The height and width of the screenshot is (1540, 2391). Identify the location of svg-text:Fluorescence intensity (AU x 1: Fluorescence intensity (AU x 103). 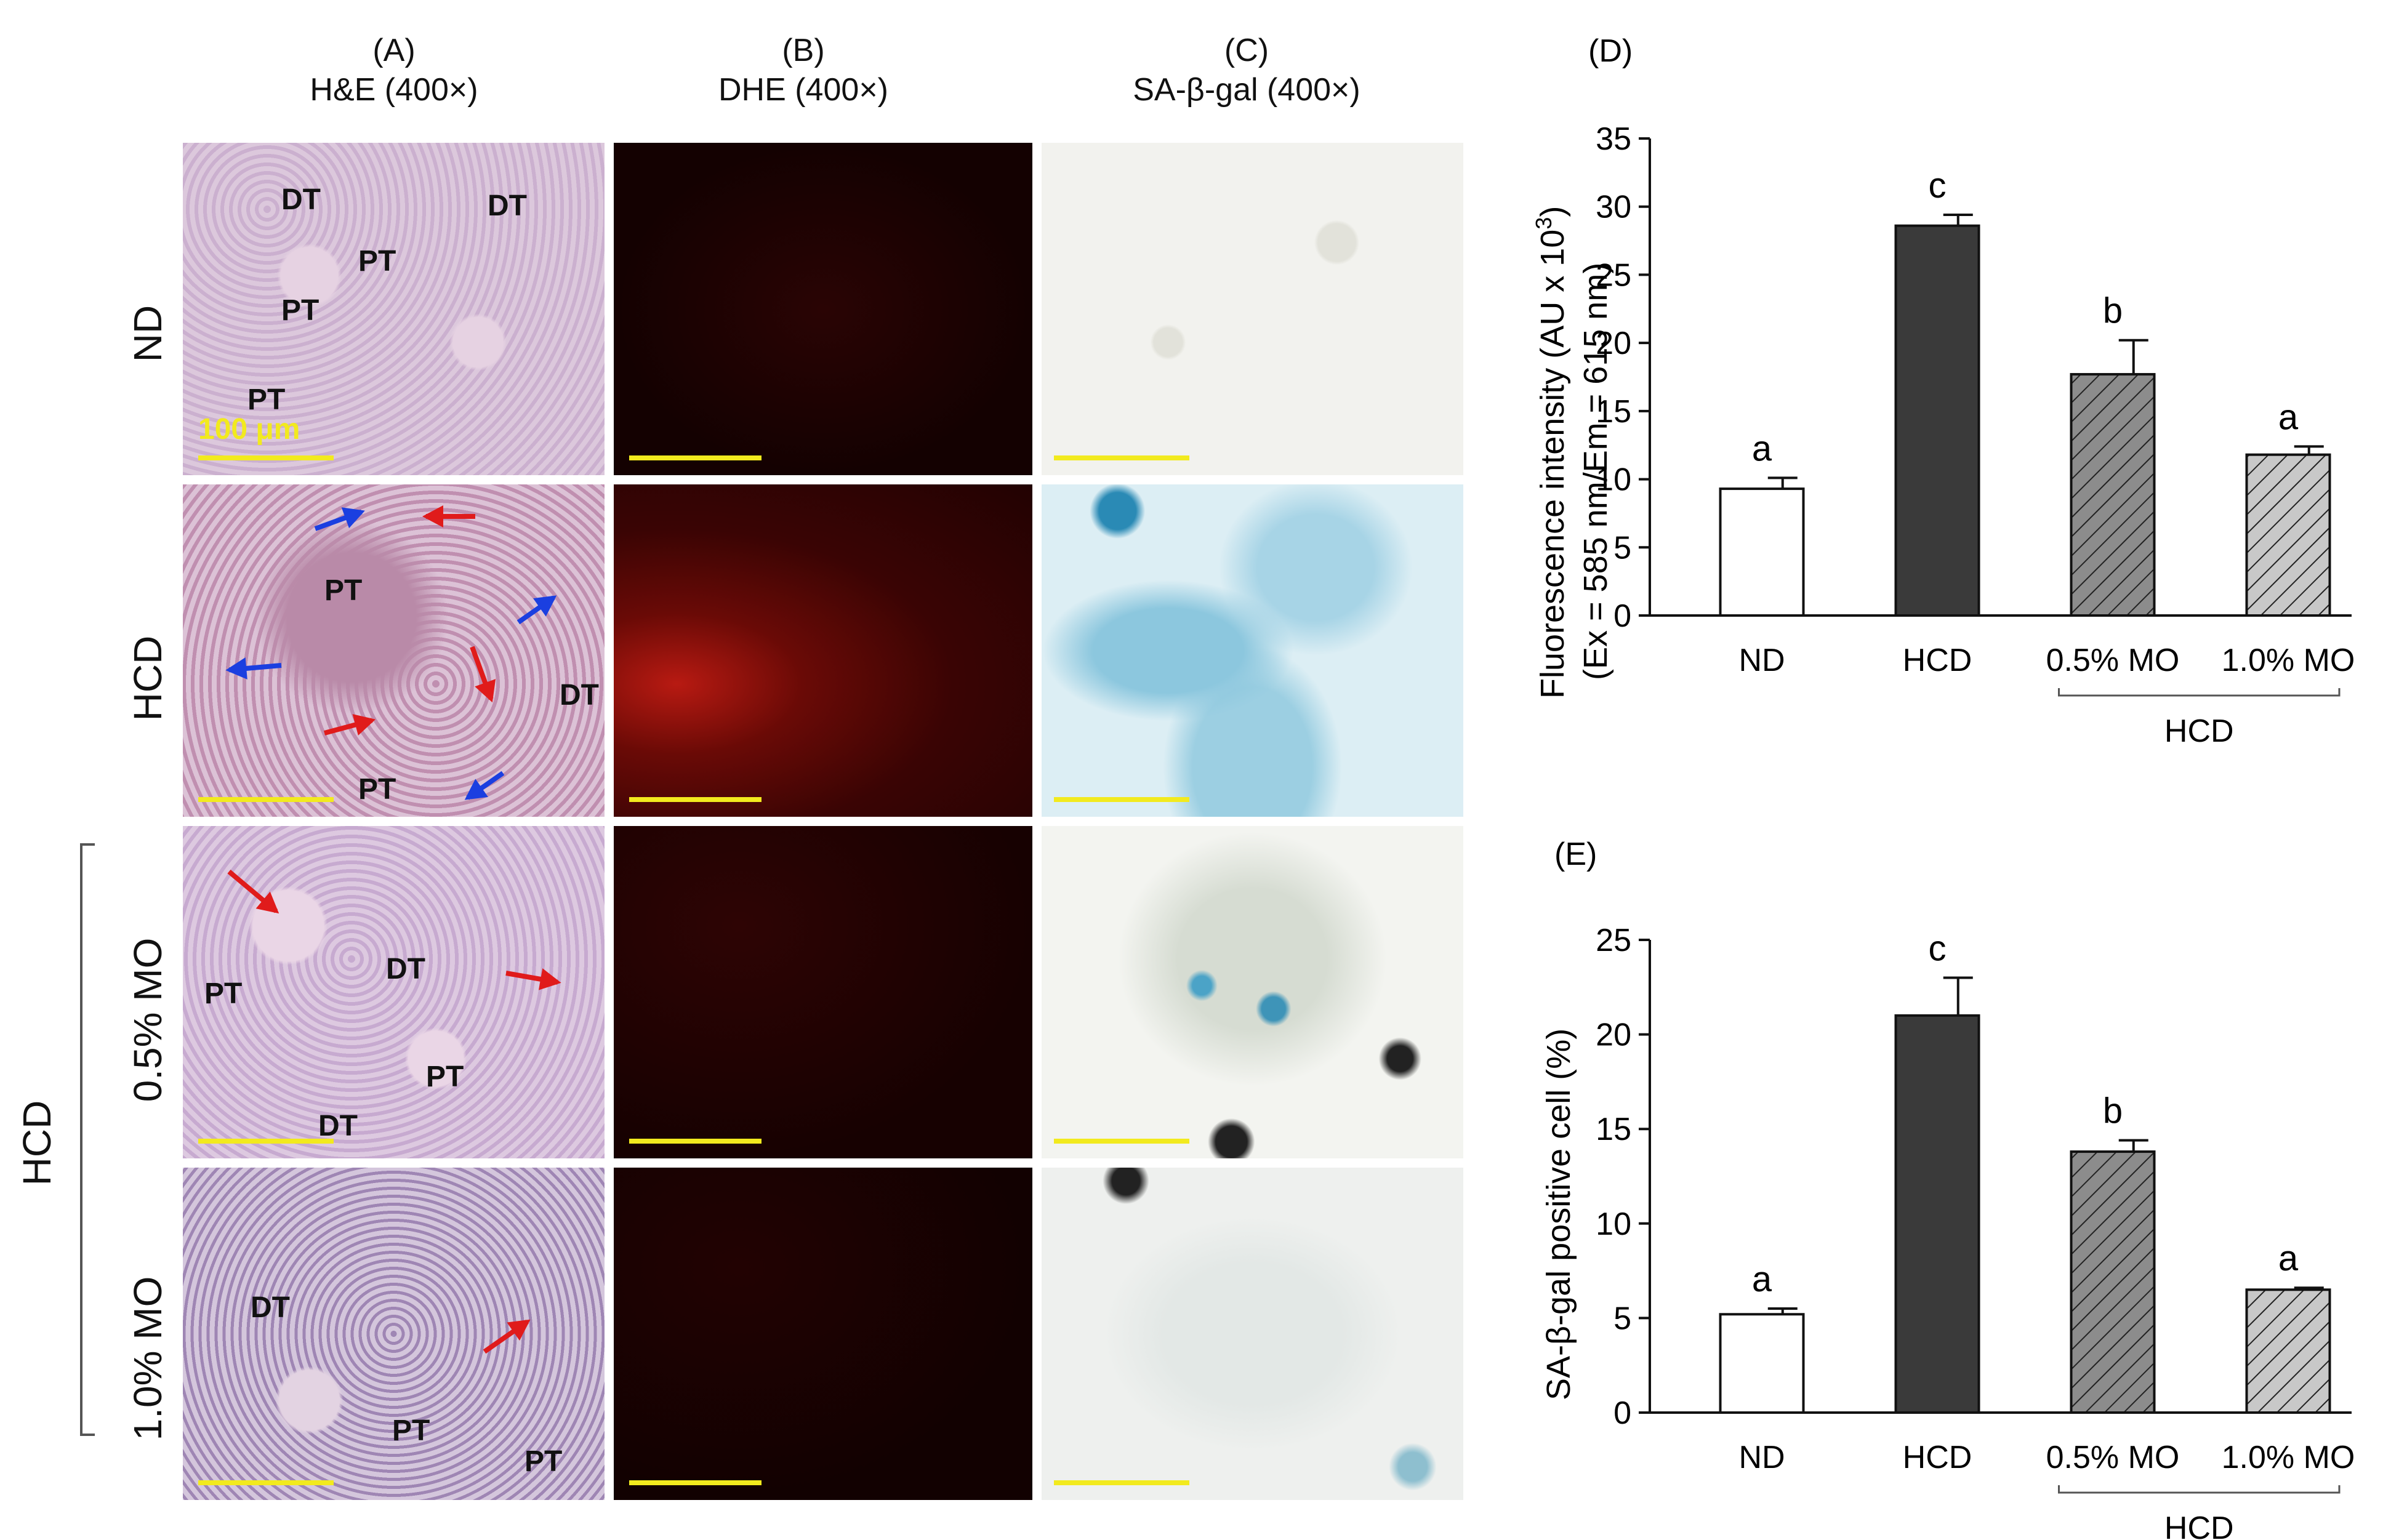
(1551, 452).